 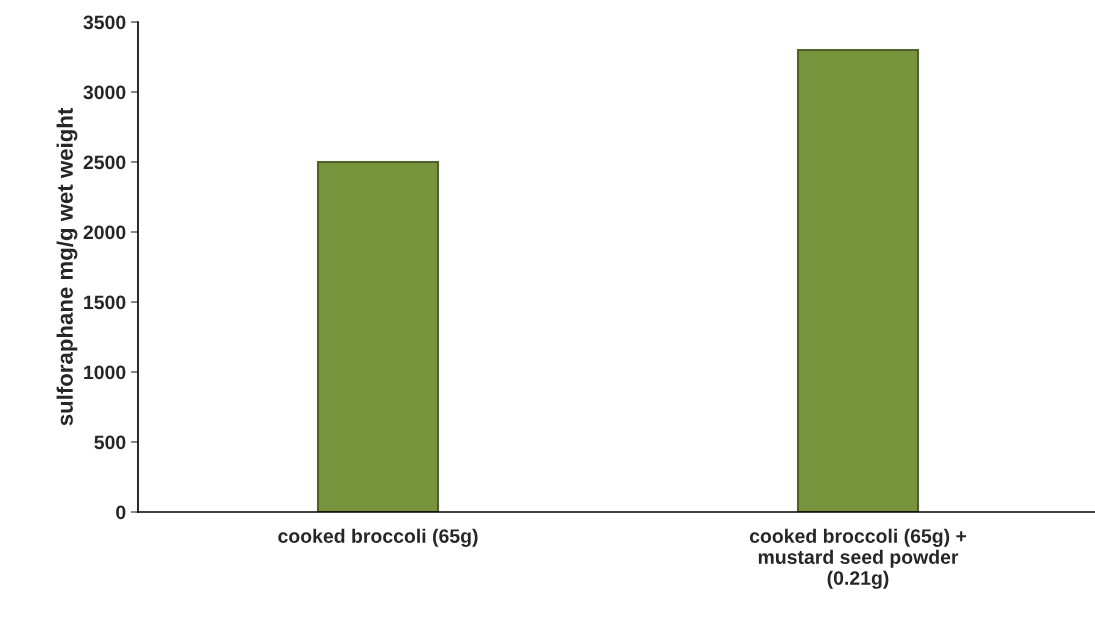 I want to click on y-tick-label: 3000, so click(x=104, y=92).